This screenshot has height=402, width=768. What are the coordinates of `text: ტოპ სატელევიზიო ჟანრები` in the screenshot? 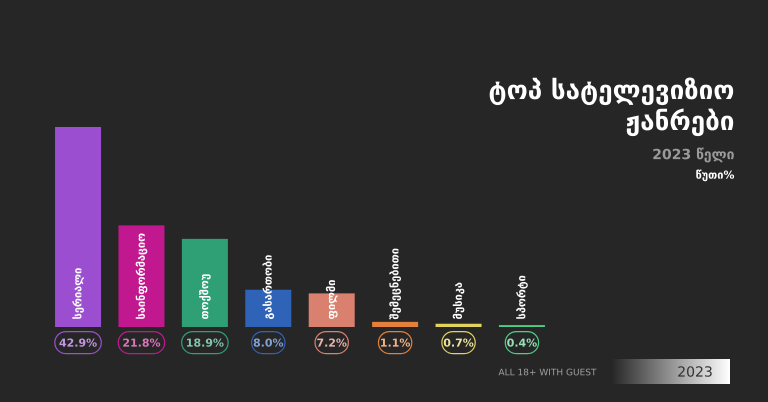 It's located at (612, 107).